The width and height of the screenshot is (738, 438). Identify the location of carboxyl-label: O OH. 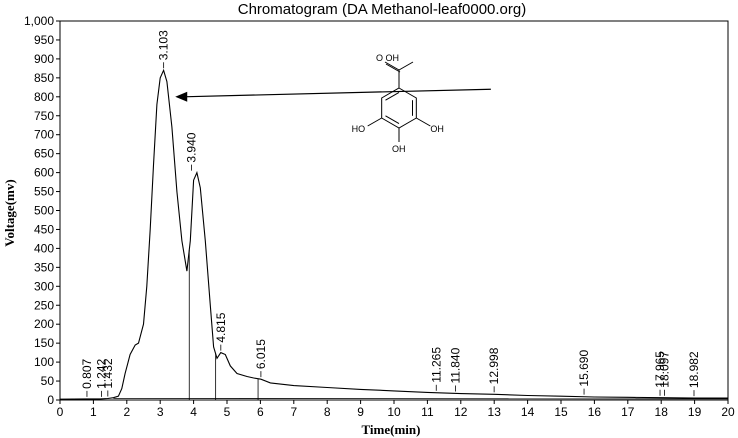
(387, 58).